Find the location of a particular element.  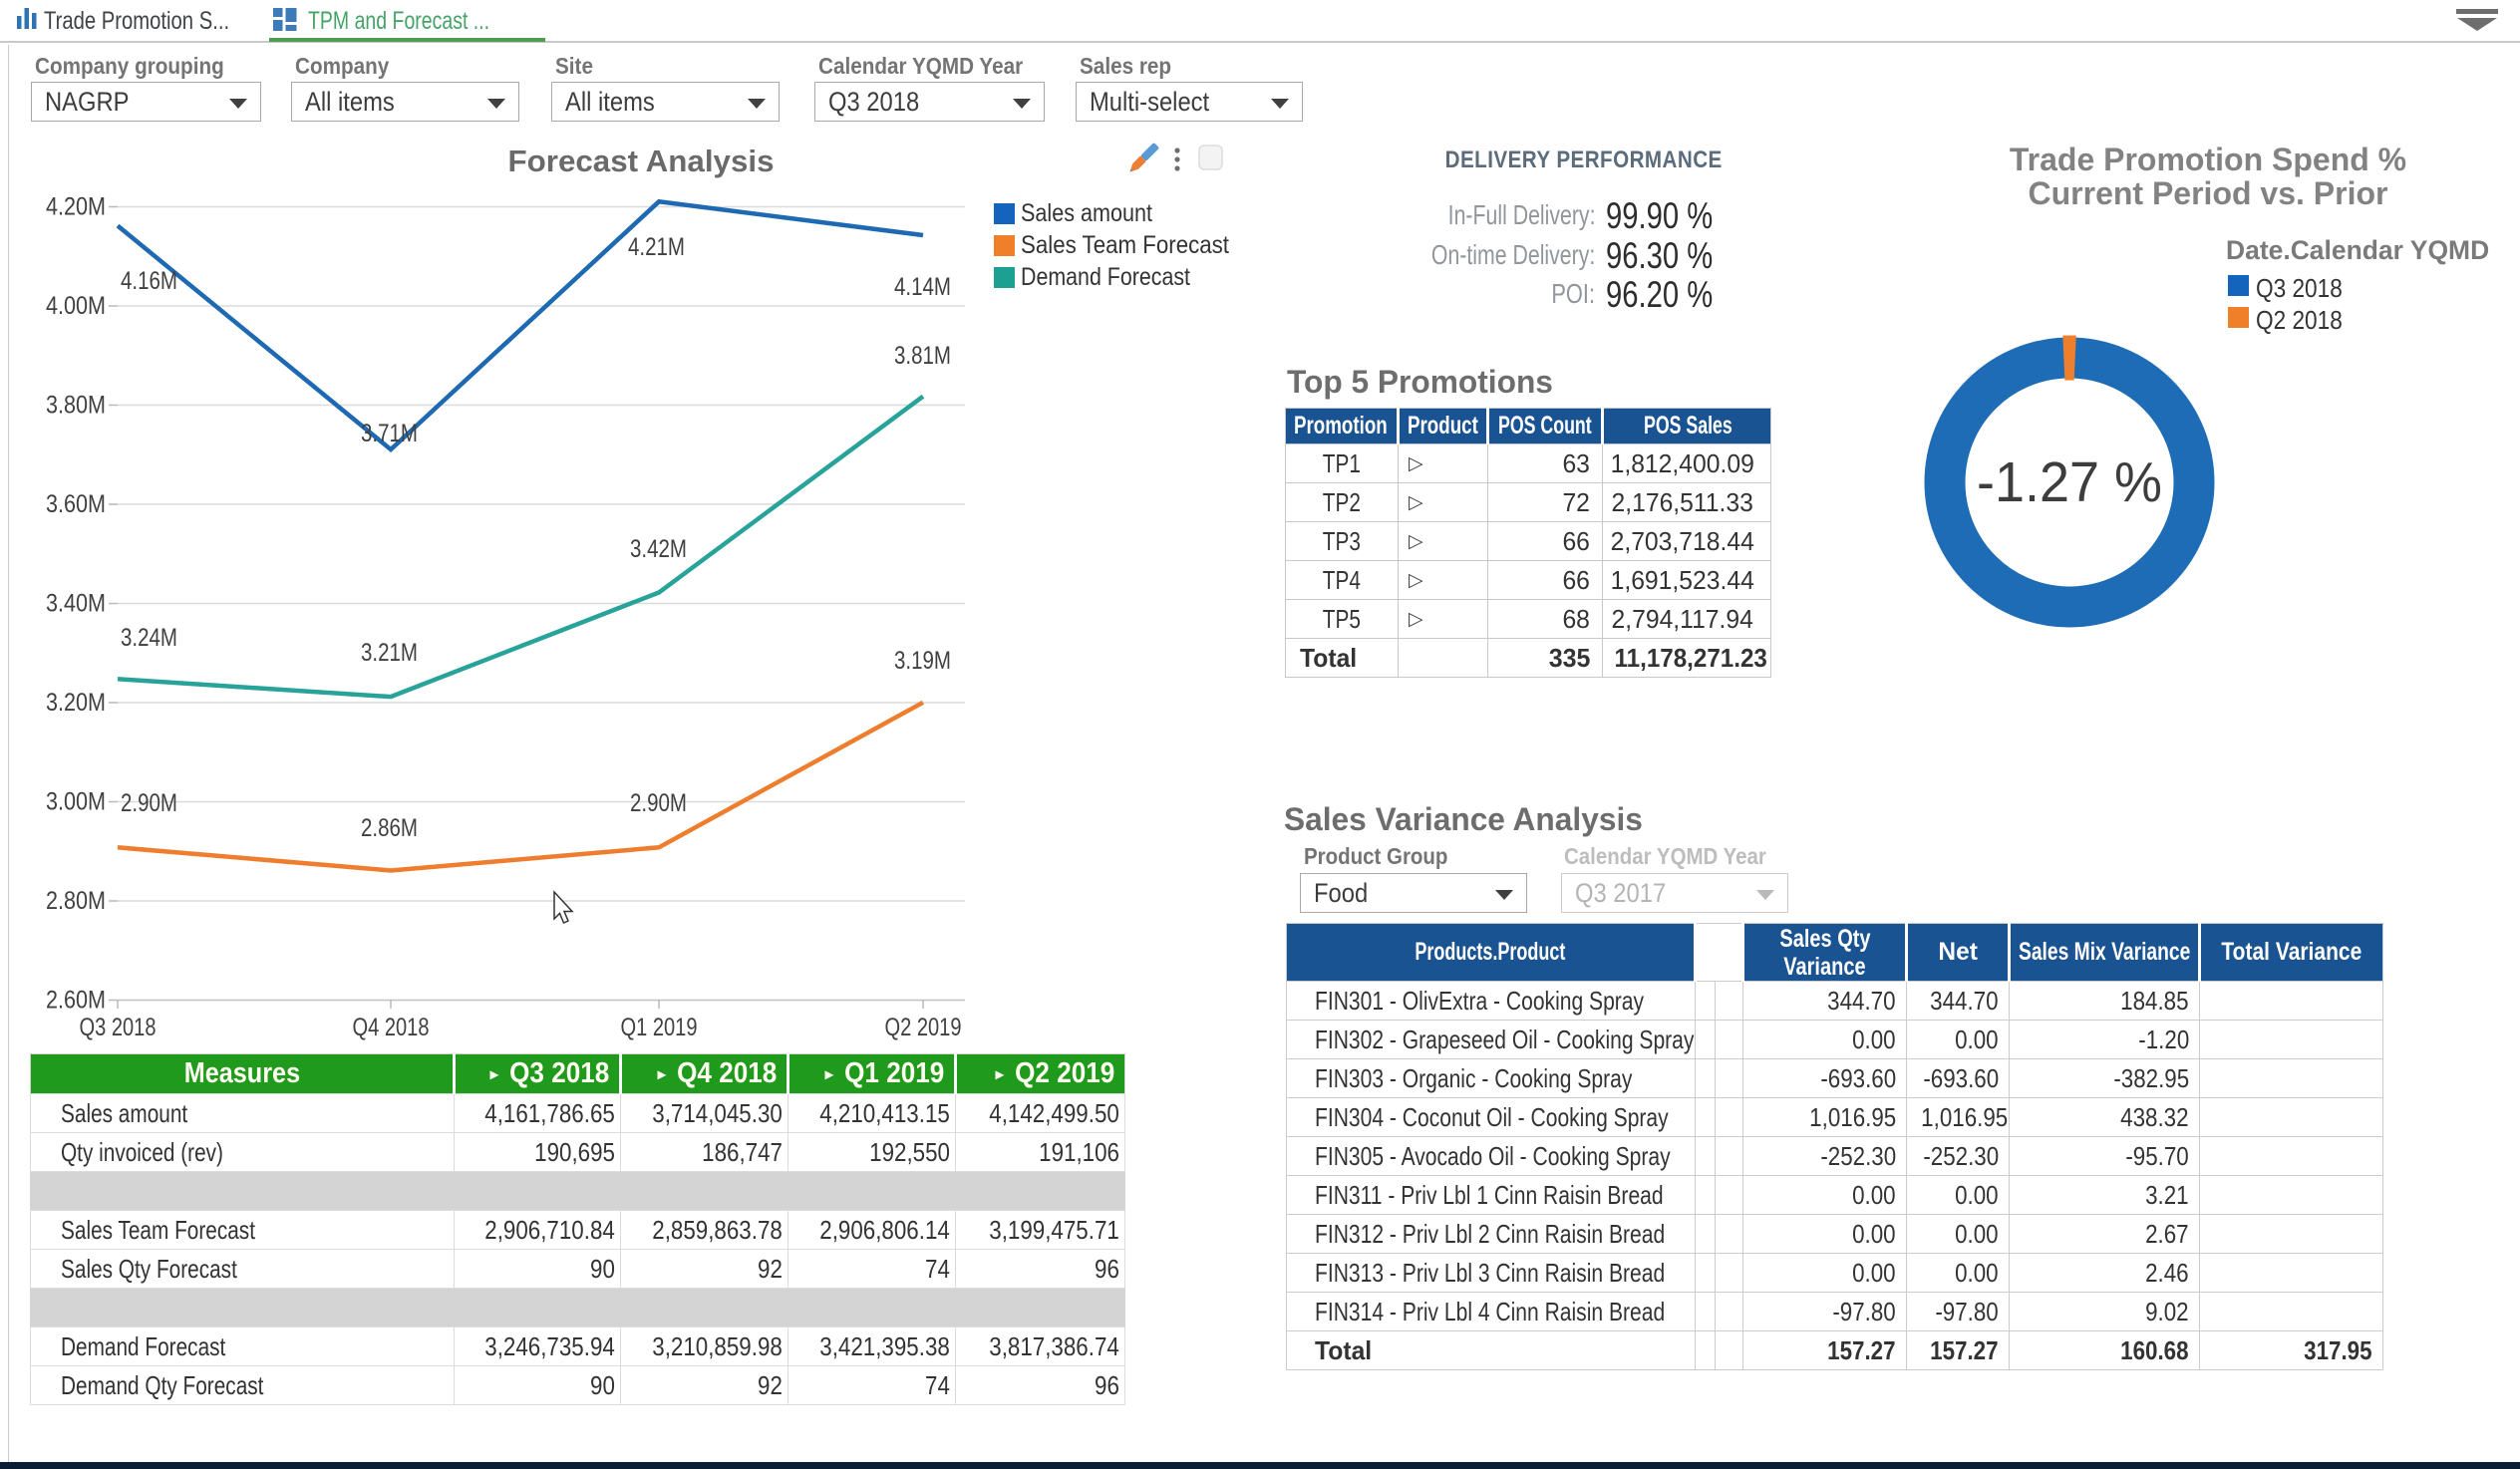

svg-text: Sales amount is located at coordinates (1086, 213).